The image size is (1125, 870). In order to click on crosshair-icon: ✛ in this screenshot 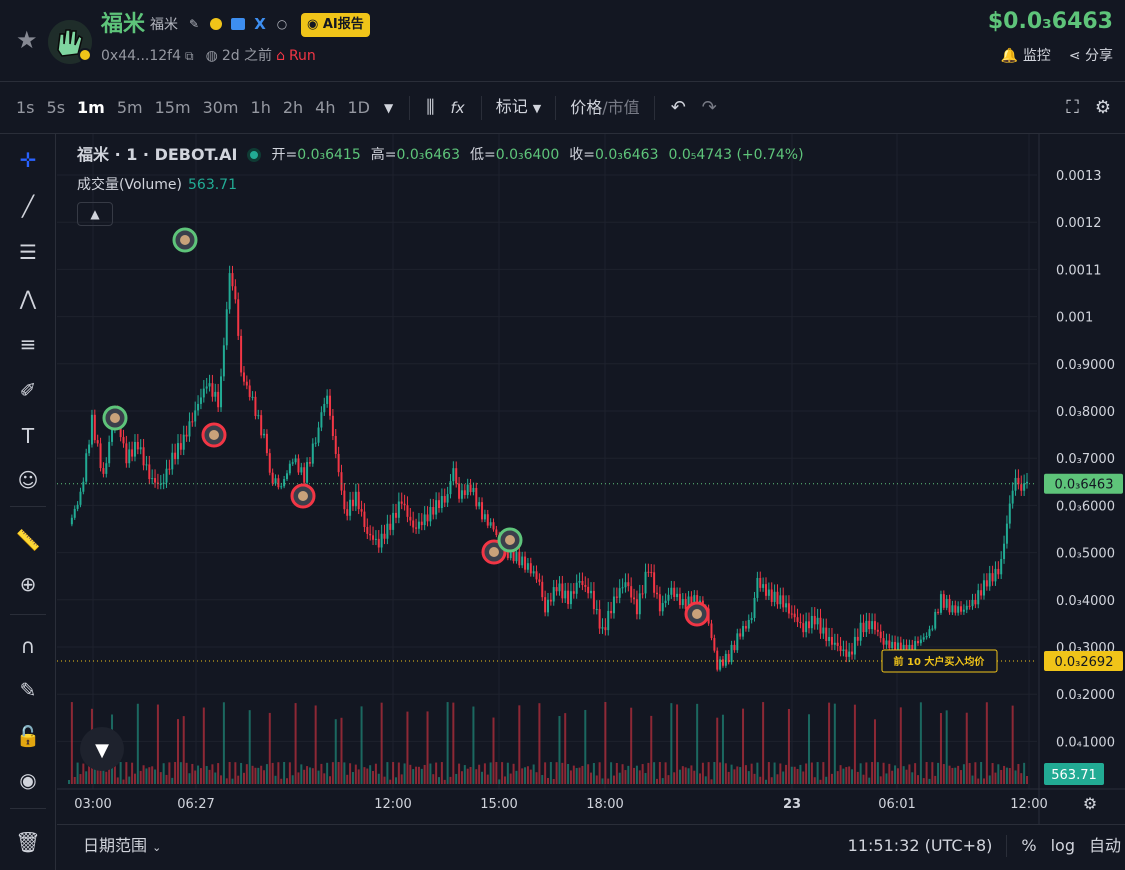, I will do `click(28, 160)`.